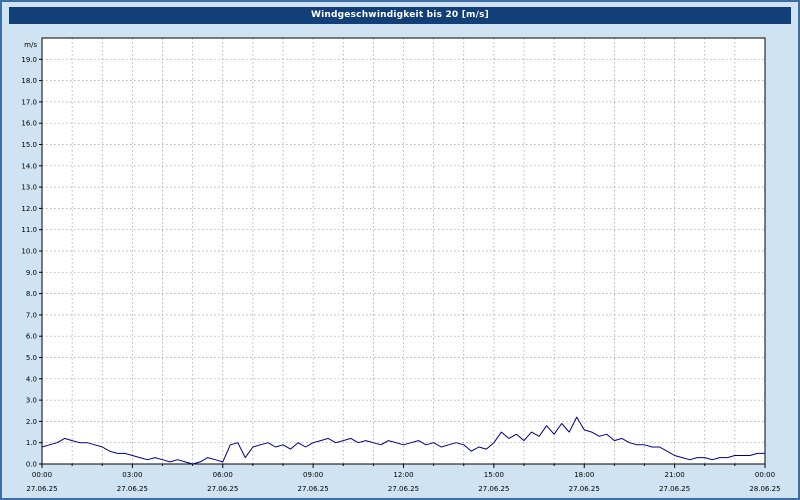 This screenshot has height=500, width=800. What do you see at coordinates (31, 401) in the screenshot?
I see `y-axis-tick-label: 3.0` at bounding box center [31, 401].